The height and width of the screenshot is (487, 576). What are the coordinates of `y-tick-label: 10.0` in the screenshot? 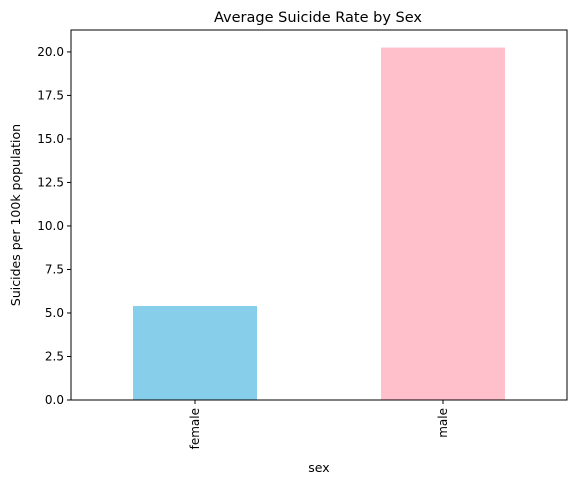 It's located at (50, 226).